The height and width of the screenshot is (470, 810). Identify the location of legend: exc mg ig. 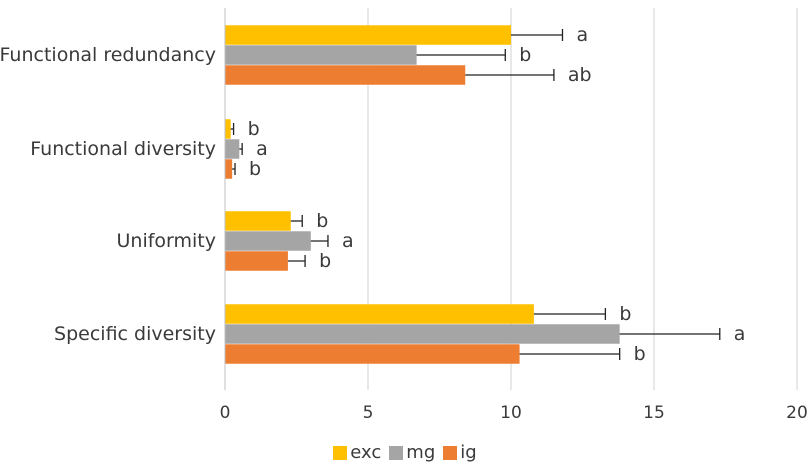
(405, 452).